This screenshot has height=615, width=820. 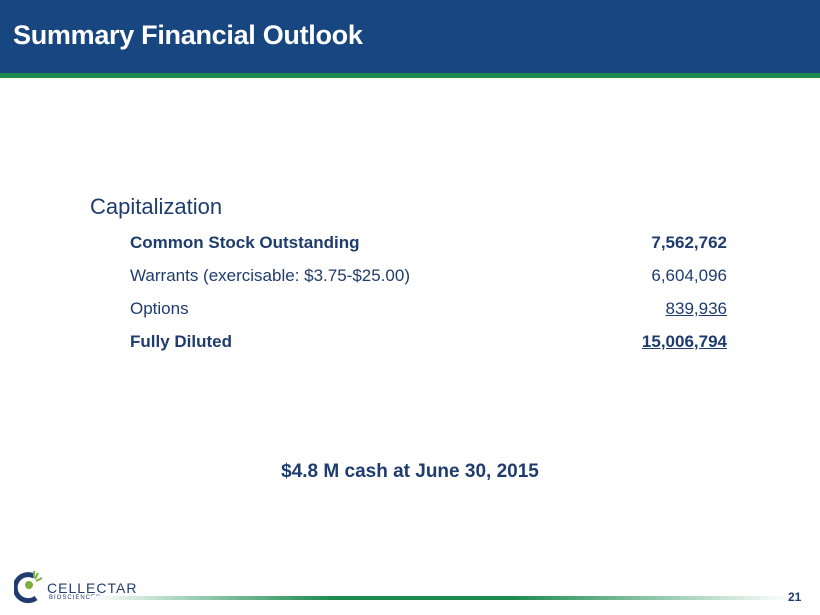 What do you see at coordinates (92, 588) in the screenshot?
I see `logo-name: CELLECTAR` at bounding box center [92, 588].